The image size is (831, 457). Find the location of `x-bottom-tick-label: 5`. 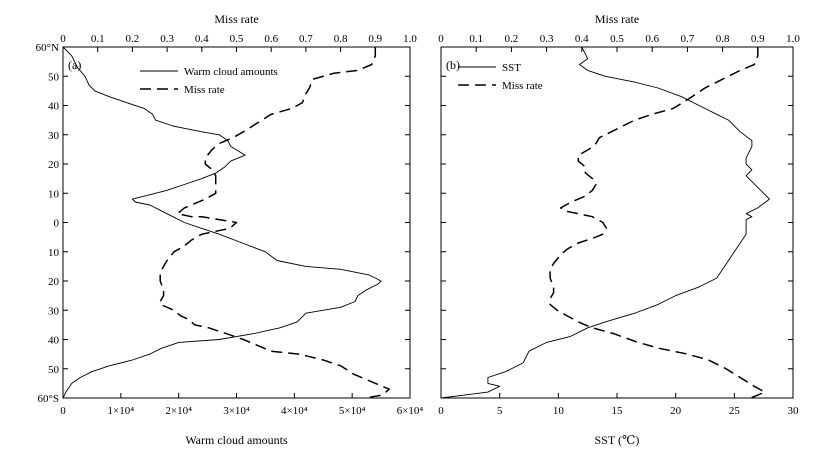

x-bottom-tick-label: 5 is located at coordinates (500, 411).